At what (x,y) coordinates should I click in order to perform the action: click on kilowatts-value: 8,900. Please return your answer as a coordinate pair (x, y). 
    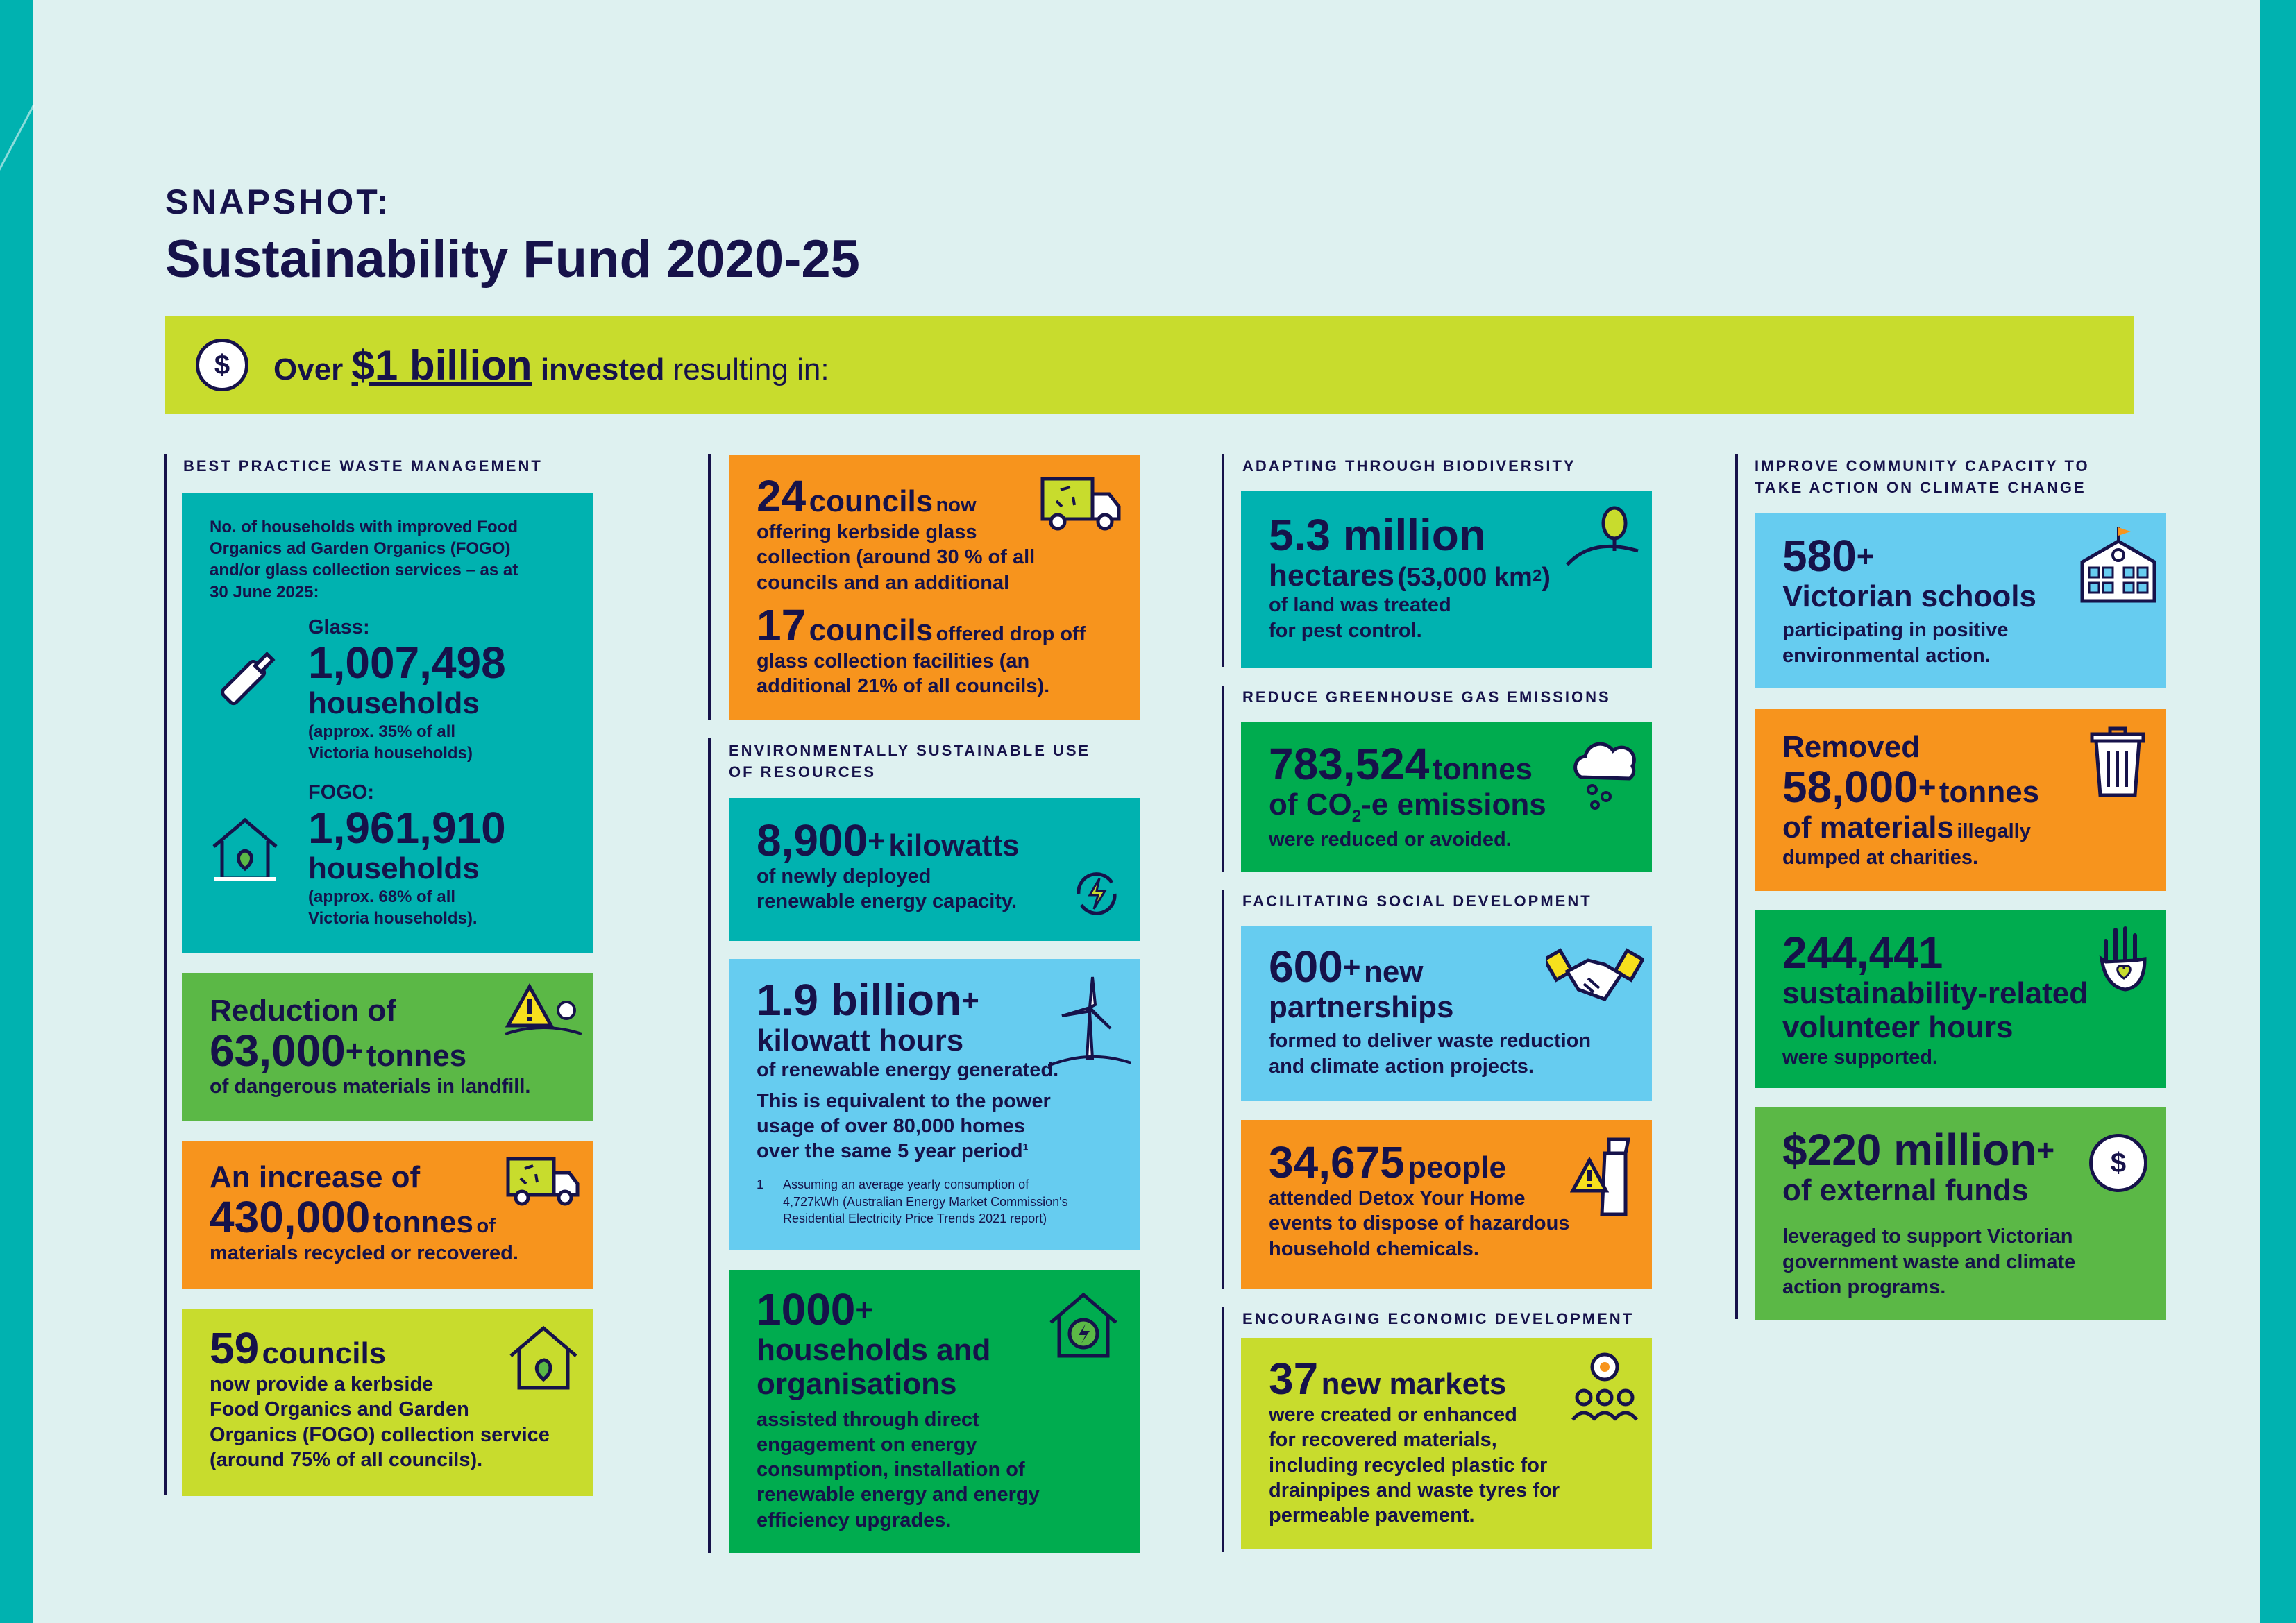
    Looking at the image, I should click on (813, 840).